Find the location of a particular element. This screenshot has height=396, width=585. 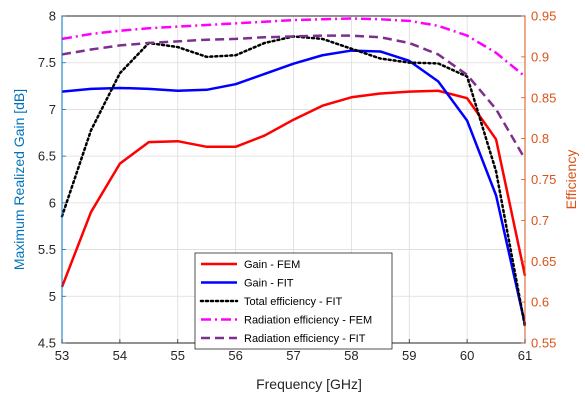

y-right-tick-label: 0.85 is located at coordinates (543, 97).